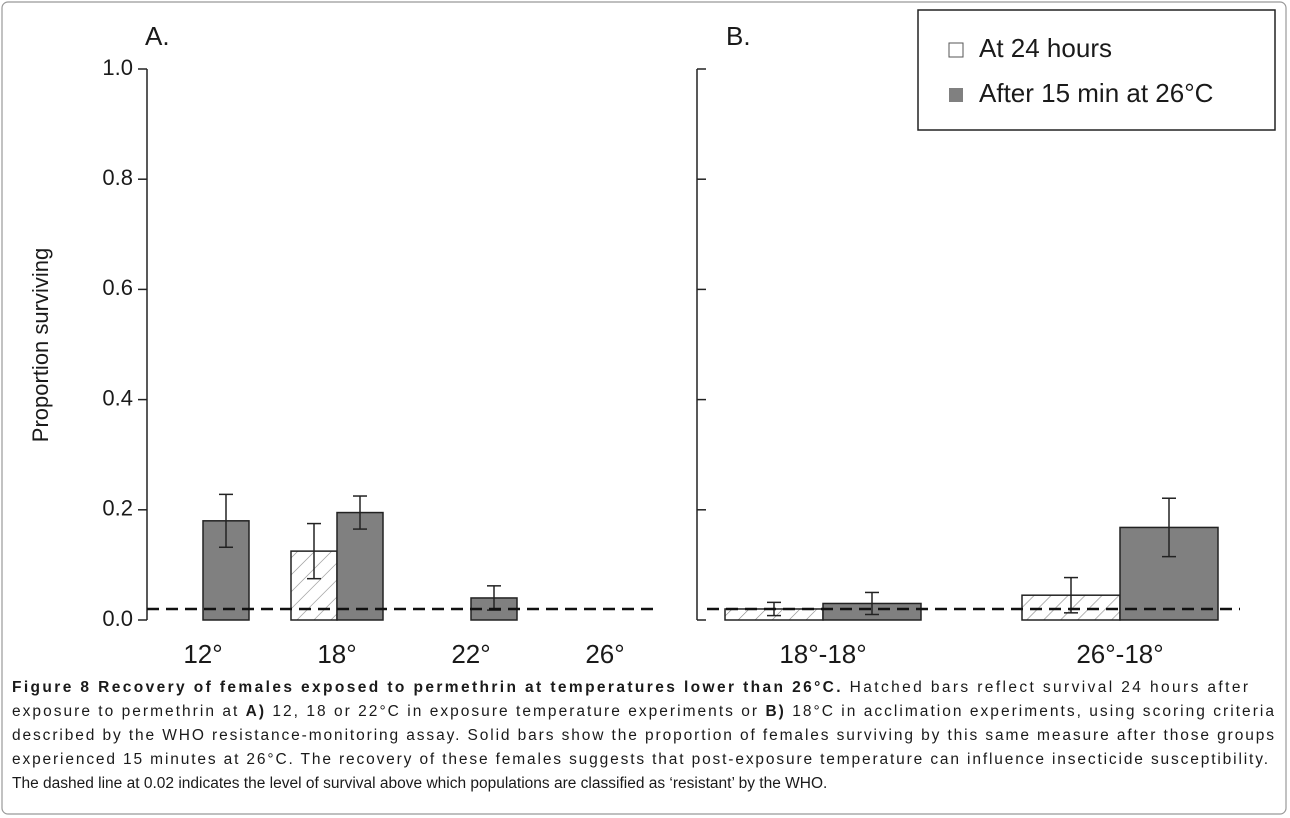  What do you see at coordinates (117, 67) in the screenshot?
I see `y-tick-label: 1.0` at bounding box center [117, 67].